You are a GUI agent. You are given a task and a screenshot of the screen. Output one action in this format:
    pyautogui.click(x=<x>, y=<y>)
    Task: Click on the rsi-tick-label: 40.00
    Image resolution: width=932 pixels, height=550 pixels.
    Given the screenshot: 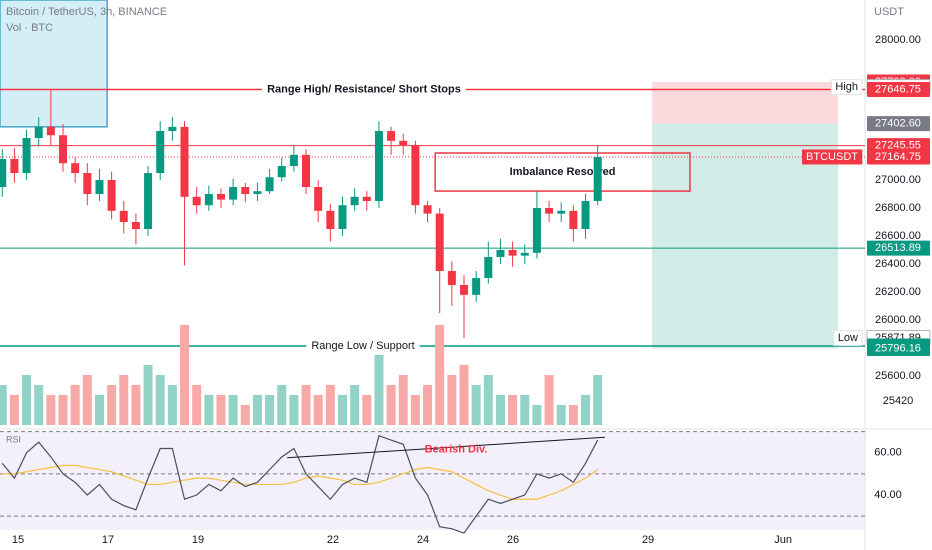 What is the action you would take?
    pyautogui.click(x=888, y=495)
    